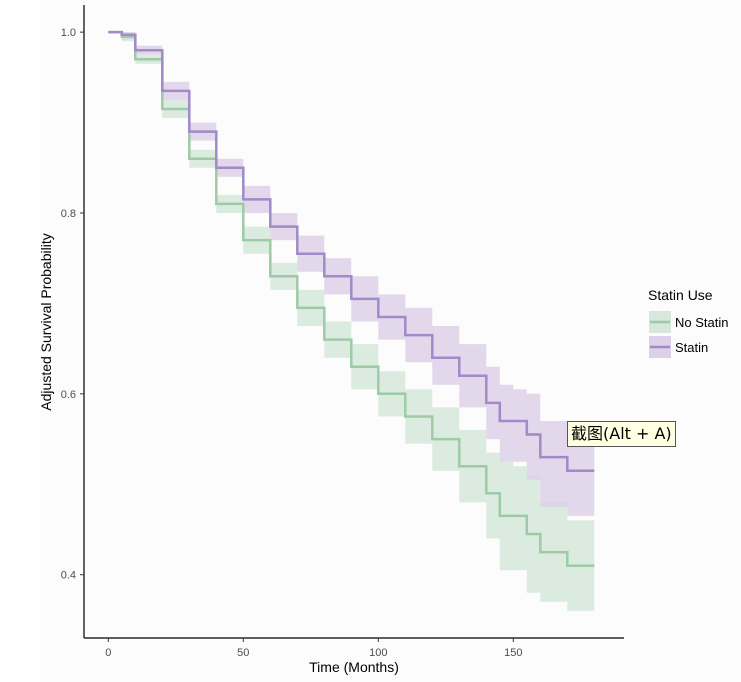 The width and height of the screenshot is (741, 682). I want to click on x-tick-label: 100, so click(378, 653).